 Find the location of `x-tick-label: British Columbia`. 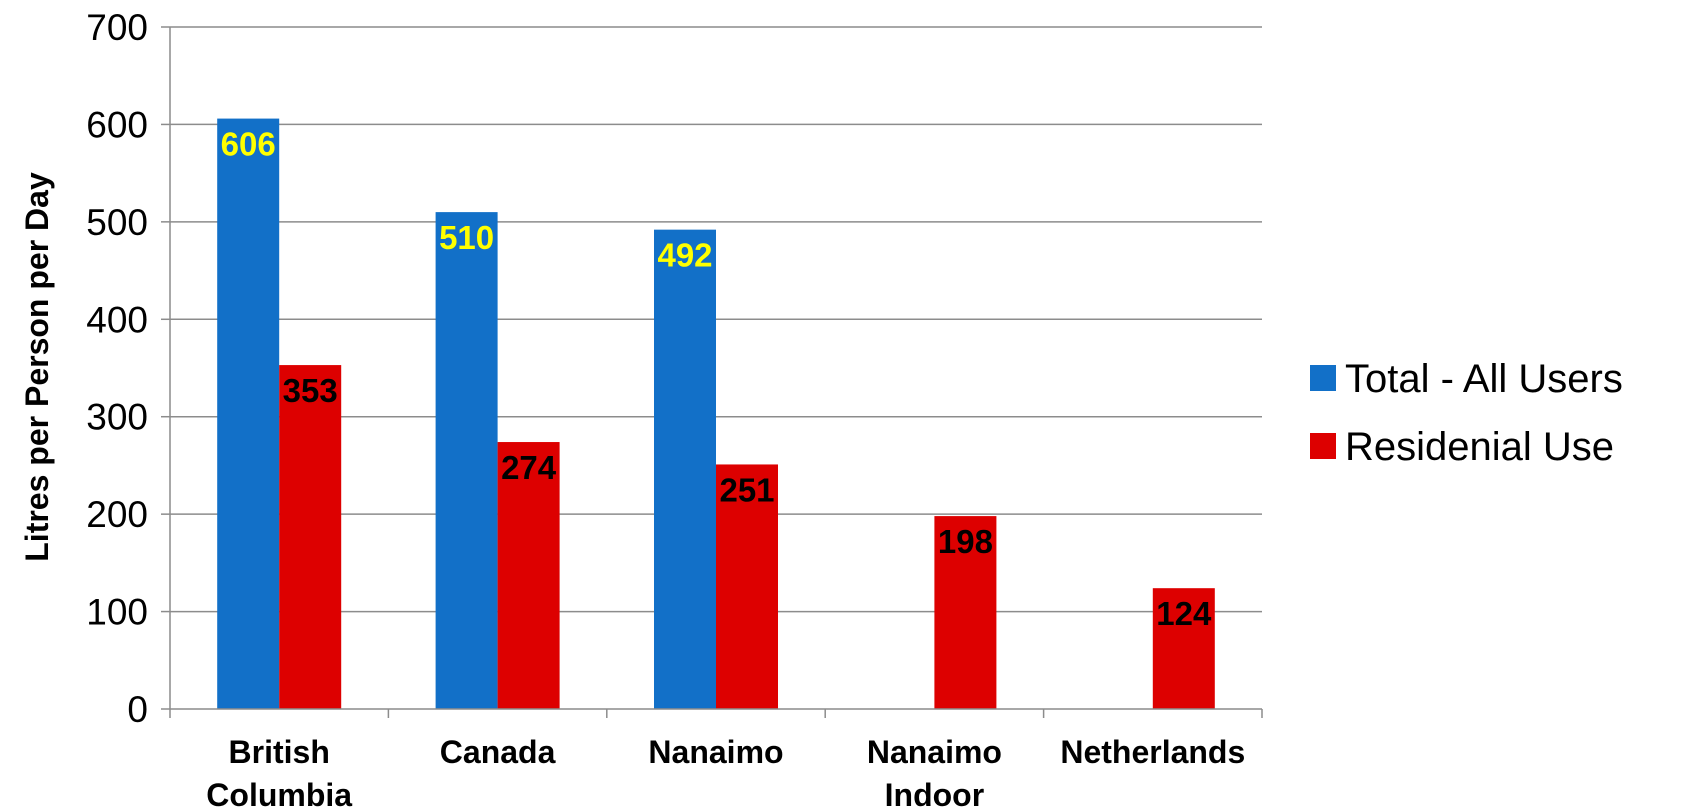

x-tick-label: British Columbia is located at coordinates (279, 771).